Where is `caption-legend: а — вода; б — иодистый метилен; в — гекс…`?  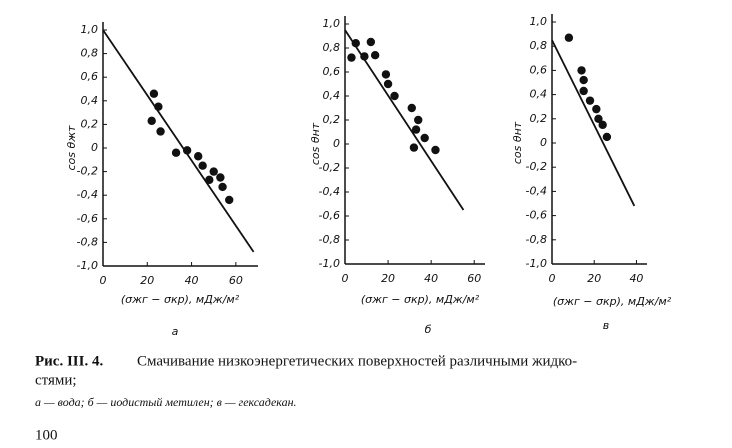
caption-legend: а — вода; б — иодистый метилен; в — гекс… is located at coordinates (166, 402).